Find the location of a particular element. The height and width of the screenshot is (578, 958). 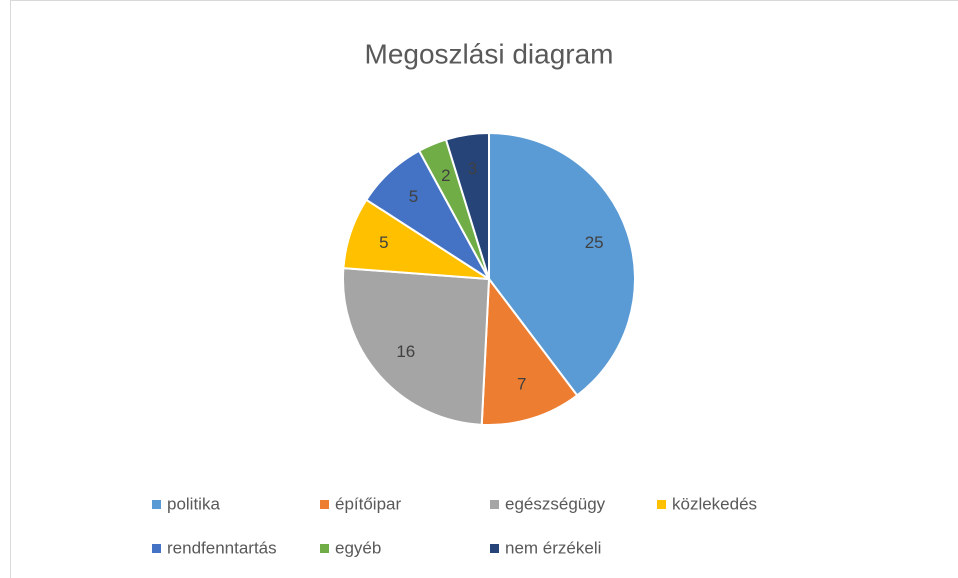

legend-label: közlekedés is located at coordinates (714, 503).